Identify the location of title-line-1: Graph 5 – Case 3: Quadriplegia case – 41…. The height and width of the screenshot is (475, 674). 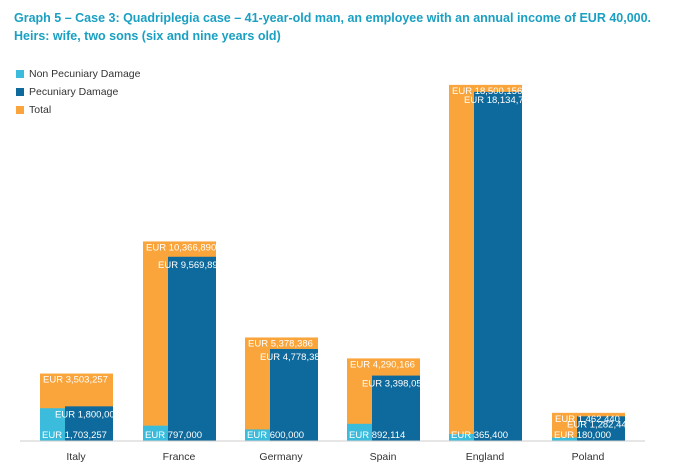
(333, 18).